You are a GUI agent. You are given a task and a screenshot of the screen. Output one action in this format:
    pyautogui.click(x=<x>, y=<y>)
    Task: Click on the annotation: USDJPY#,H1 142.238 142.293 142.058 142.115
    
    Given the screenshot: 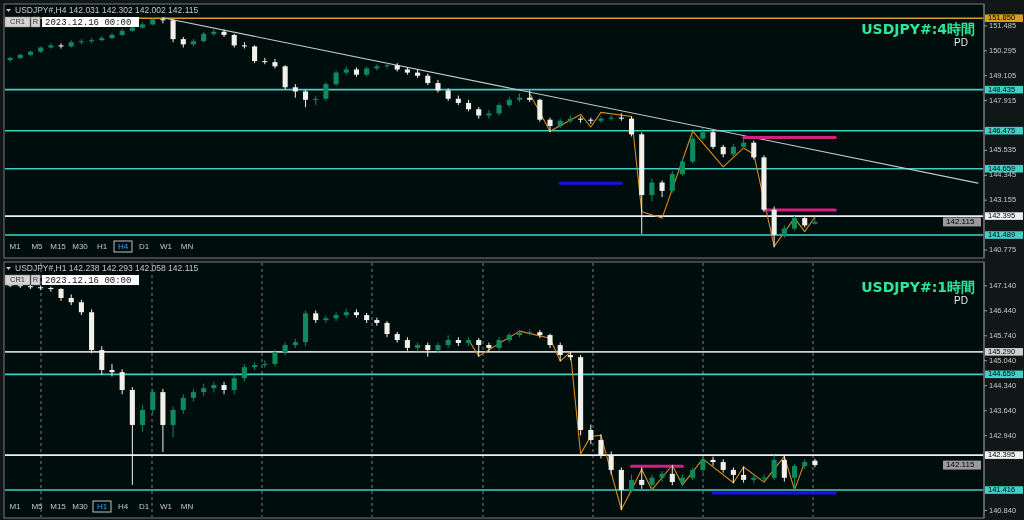 What is the action you would take?
    pyautogui.click(x=107, y=268)
    